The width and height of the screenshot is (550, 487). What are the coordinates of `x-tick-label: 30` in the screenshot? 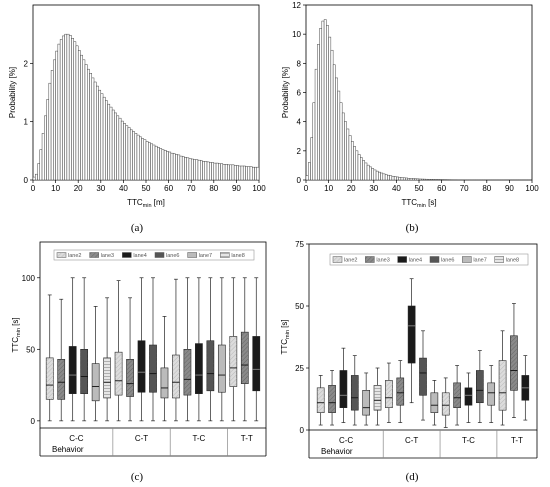 It's located at (373, 188).